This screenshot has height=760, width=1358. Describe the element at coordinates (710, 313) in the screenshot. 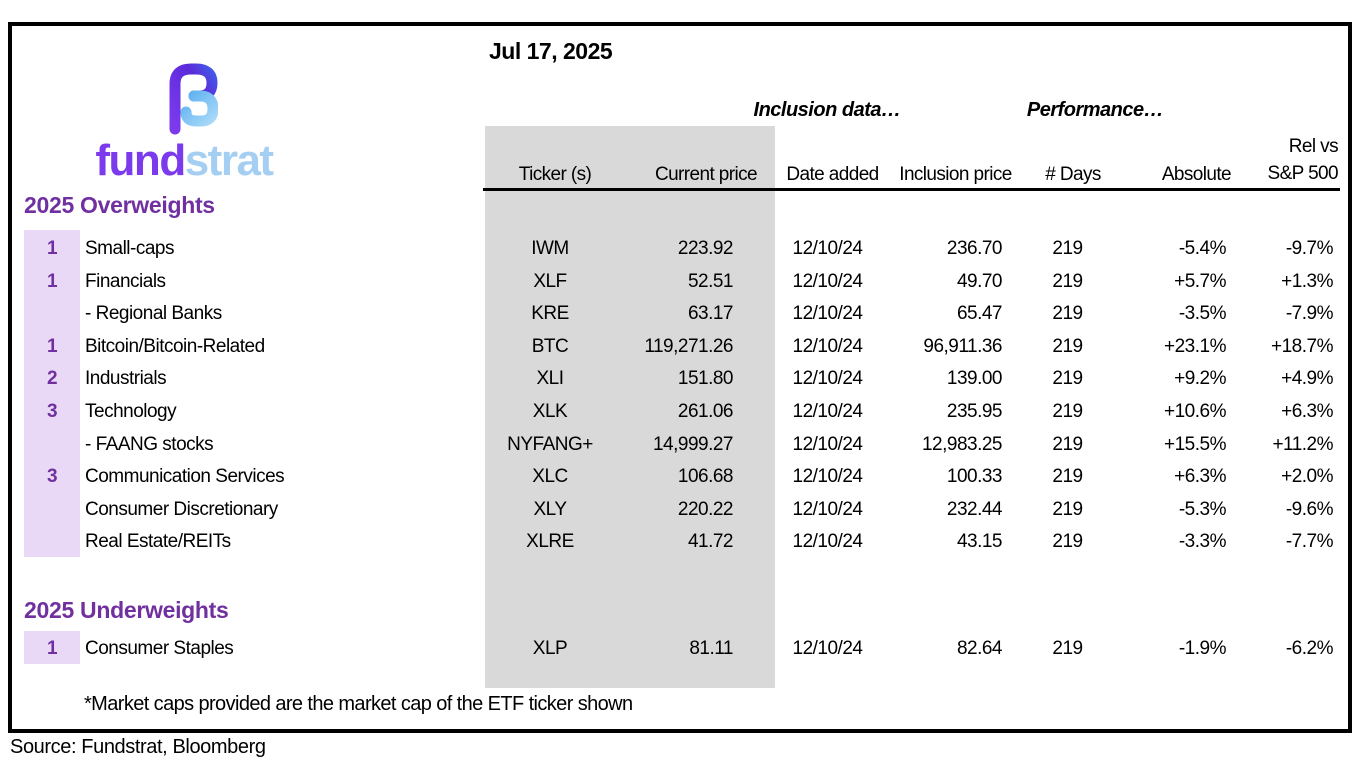

I see `current-price-cell: 63.17` at that location.